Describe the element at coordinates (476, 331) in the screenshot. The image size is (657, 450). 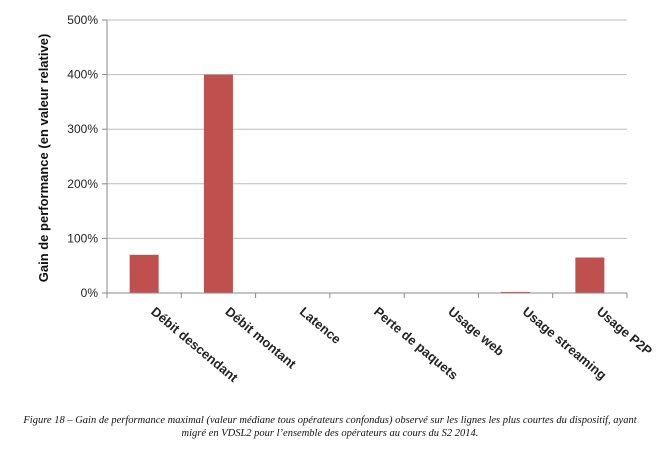
I see `x-category-label: Usage web` at that location.